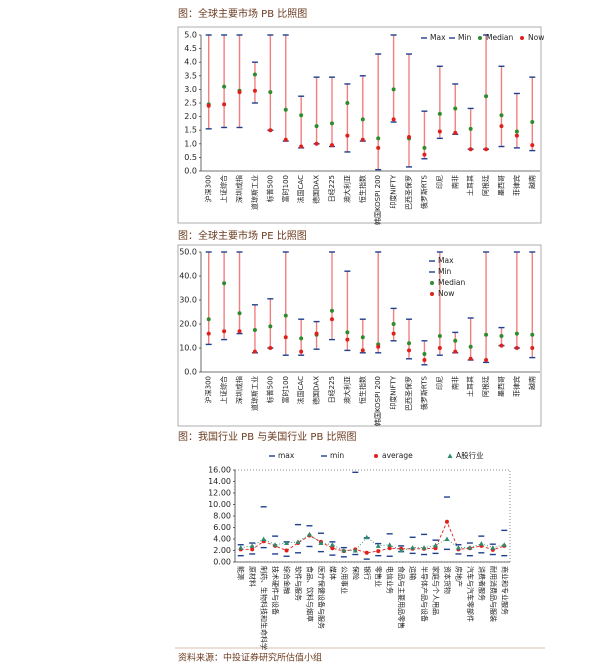 Image resolution: width=595 pixels, height=672 pixels. Describe the element at coordinates (331, 389) in the screenshot. I see `x-tick-label: 日经225` at that location.